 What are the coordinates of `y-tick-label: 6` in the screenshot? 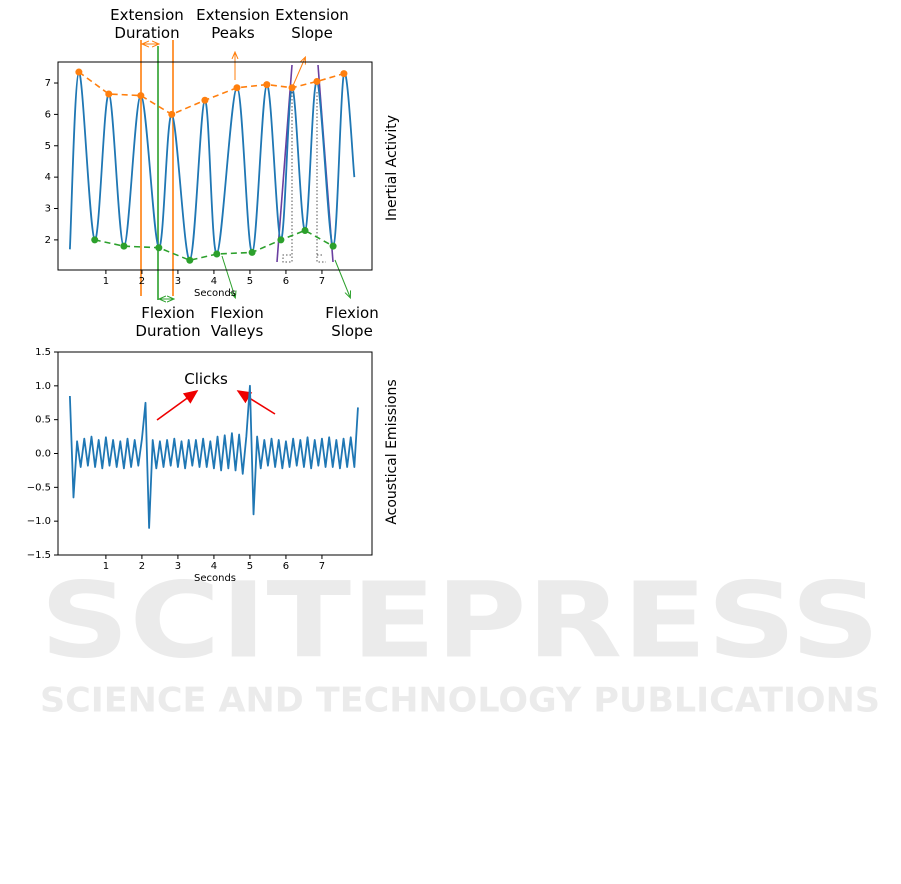 It's located at (48, 114).